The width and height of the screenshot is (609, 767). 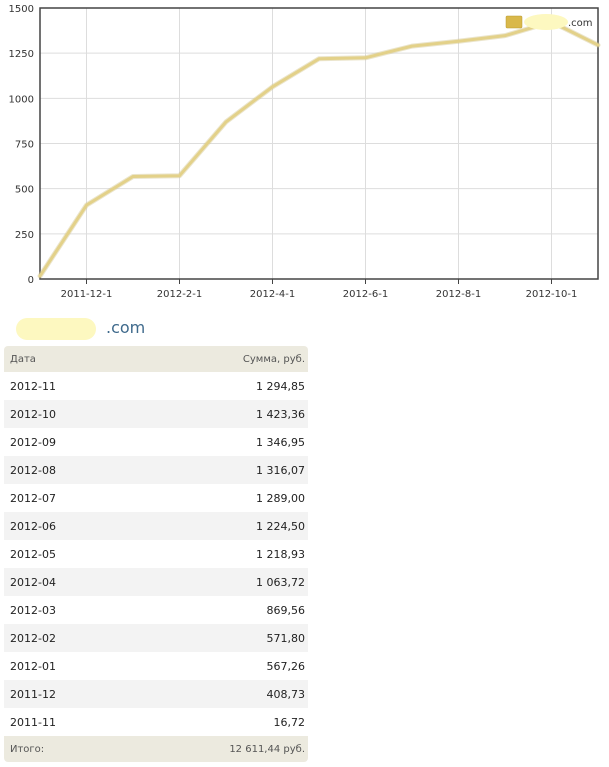 I want to click on legend-swatch, so click(x=514, y=22).